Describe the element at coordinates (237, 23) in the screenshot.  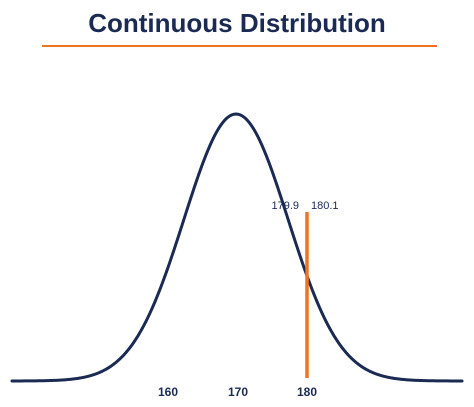
I see `page-title: Continuous Distribution` at that location.